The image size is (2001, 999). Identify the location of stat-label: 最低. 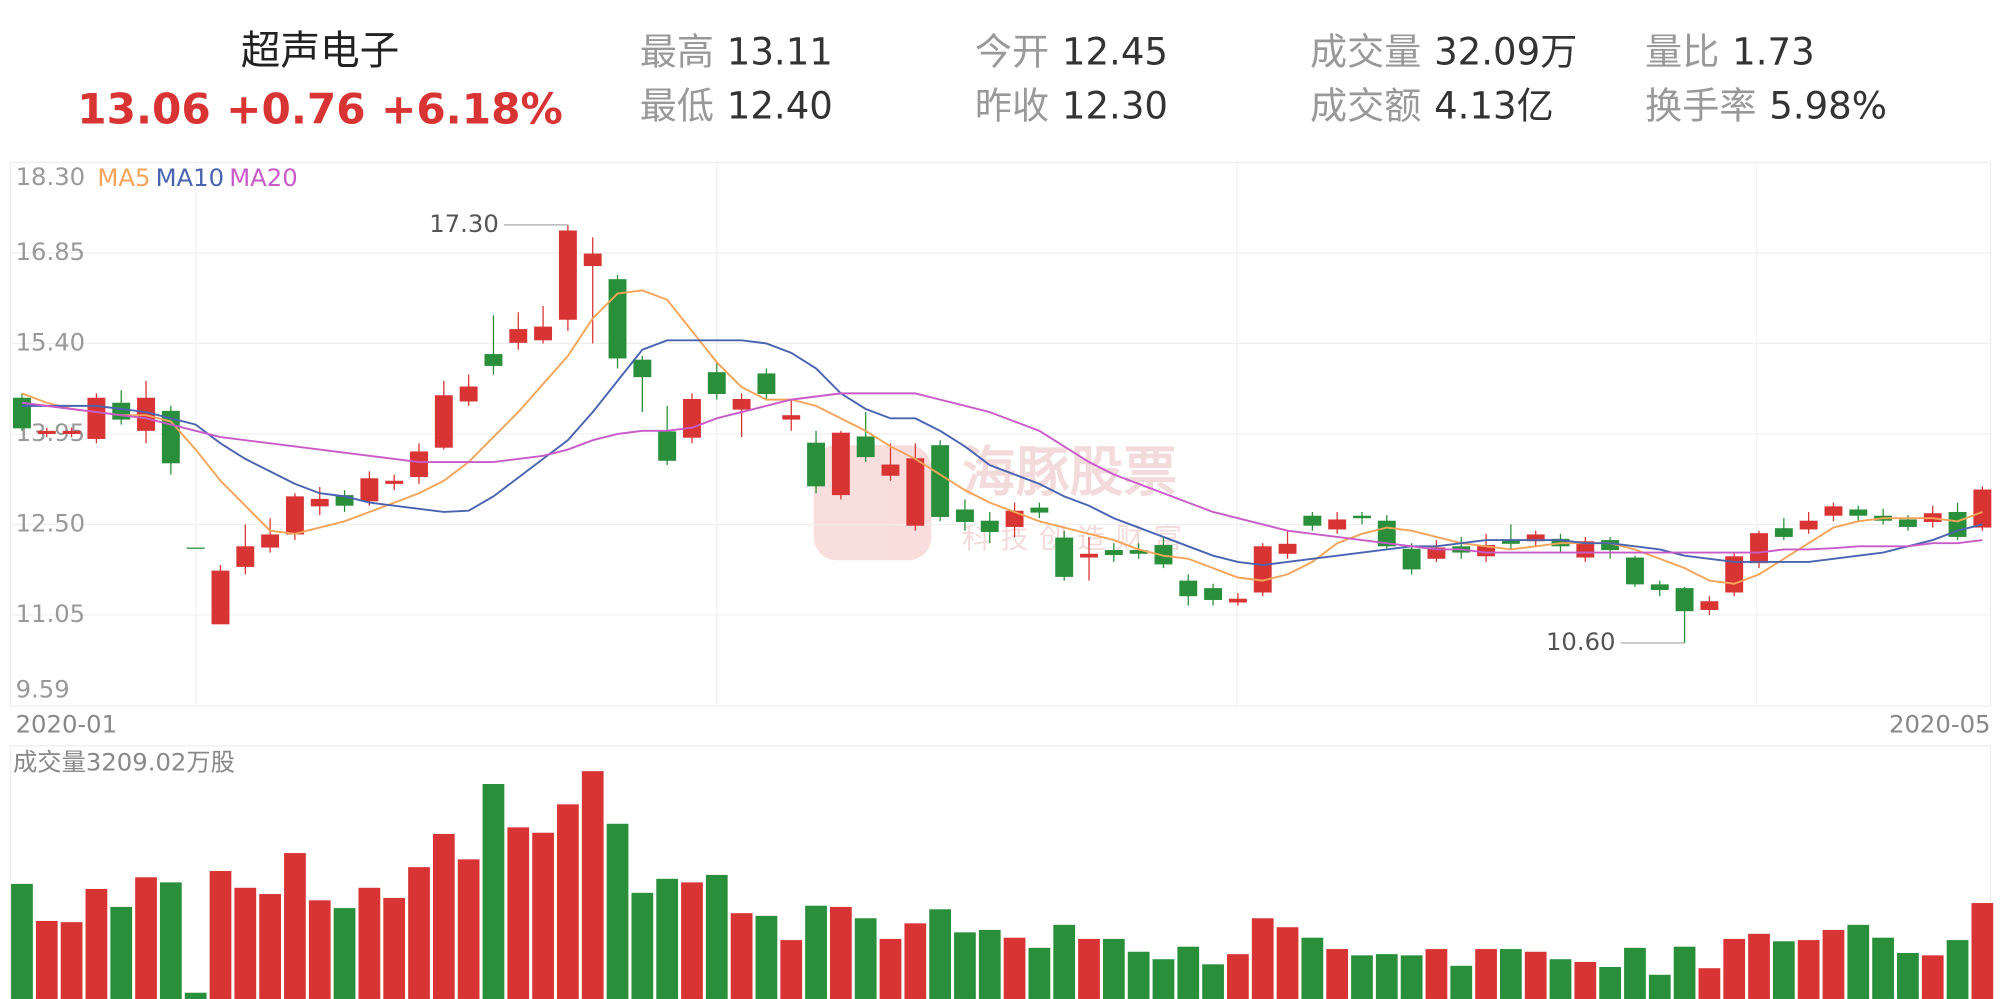
(677, 105).